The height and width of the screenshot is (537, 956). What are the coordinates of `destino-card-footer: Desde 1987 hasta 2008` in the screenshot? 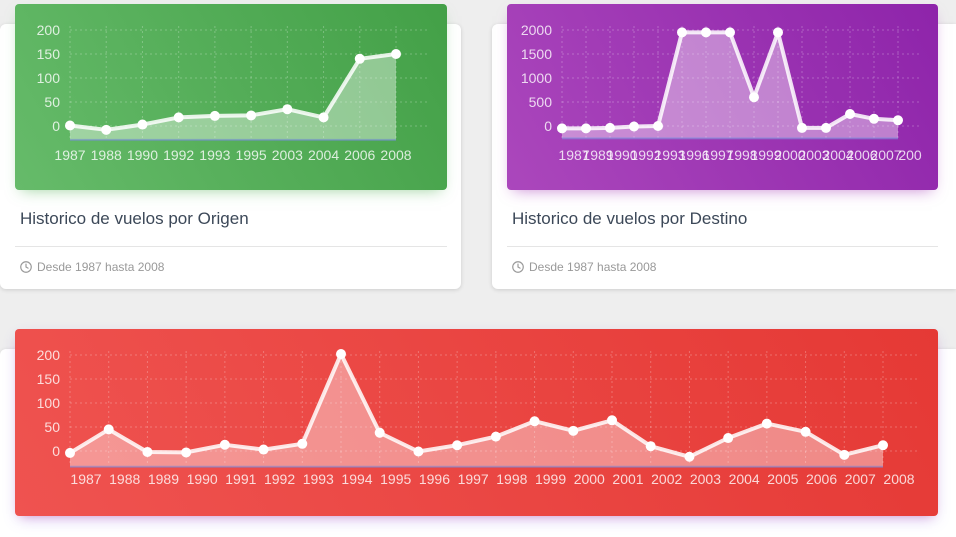 It's located at (583, 267).